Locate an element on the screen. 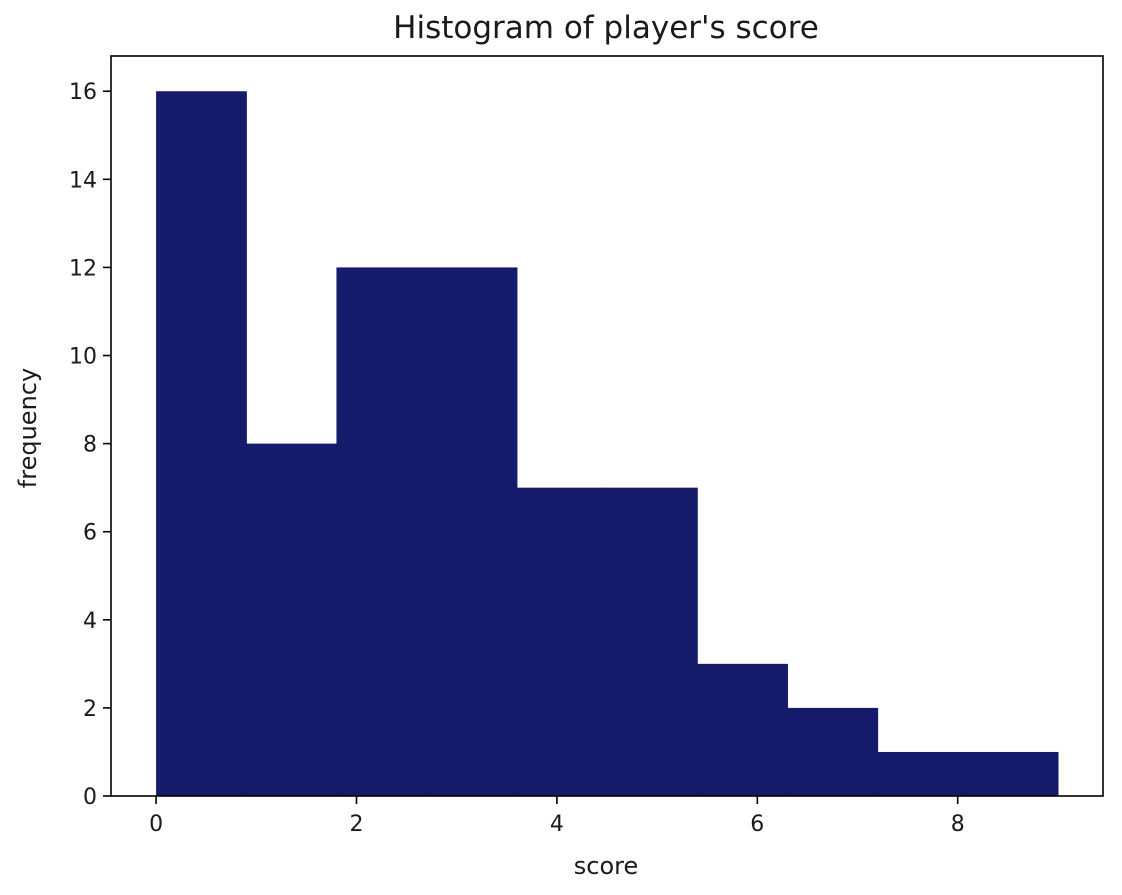  x-tick-label: 0 is located at coordinates (156, 824).